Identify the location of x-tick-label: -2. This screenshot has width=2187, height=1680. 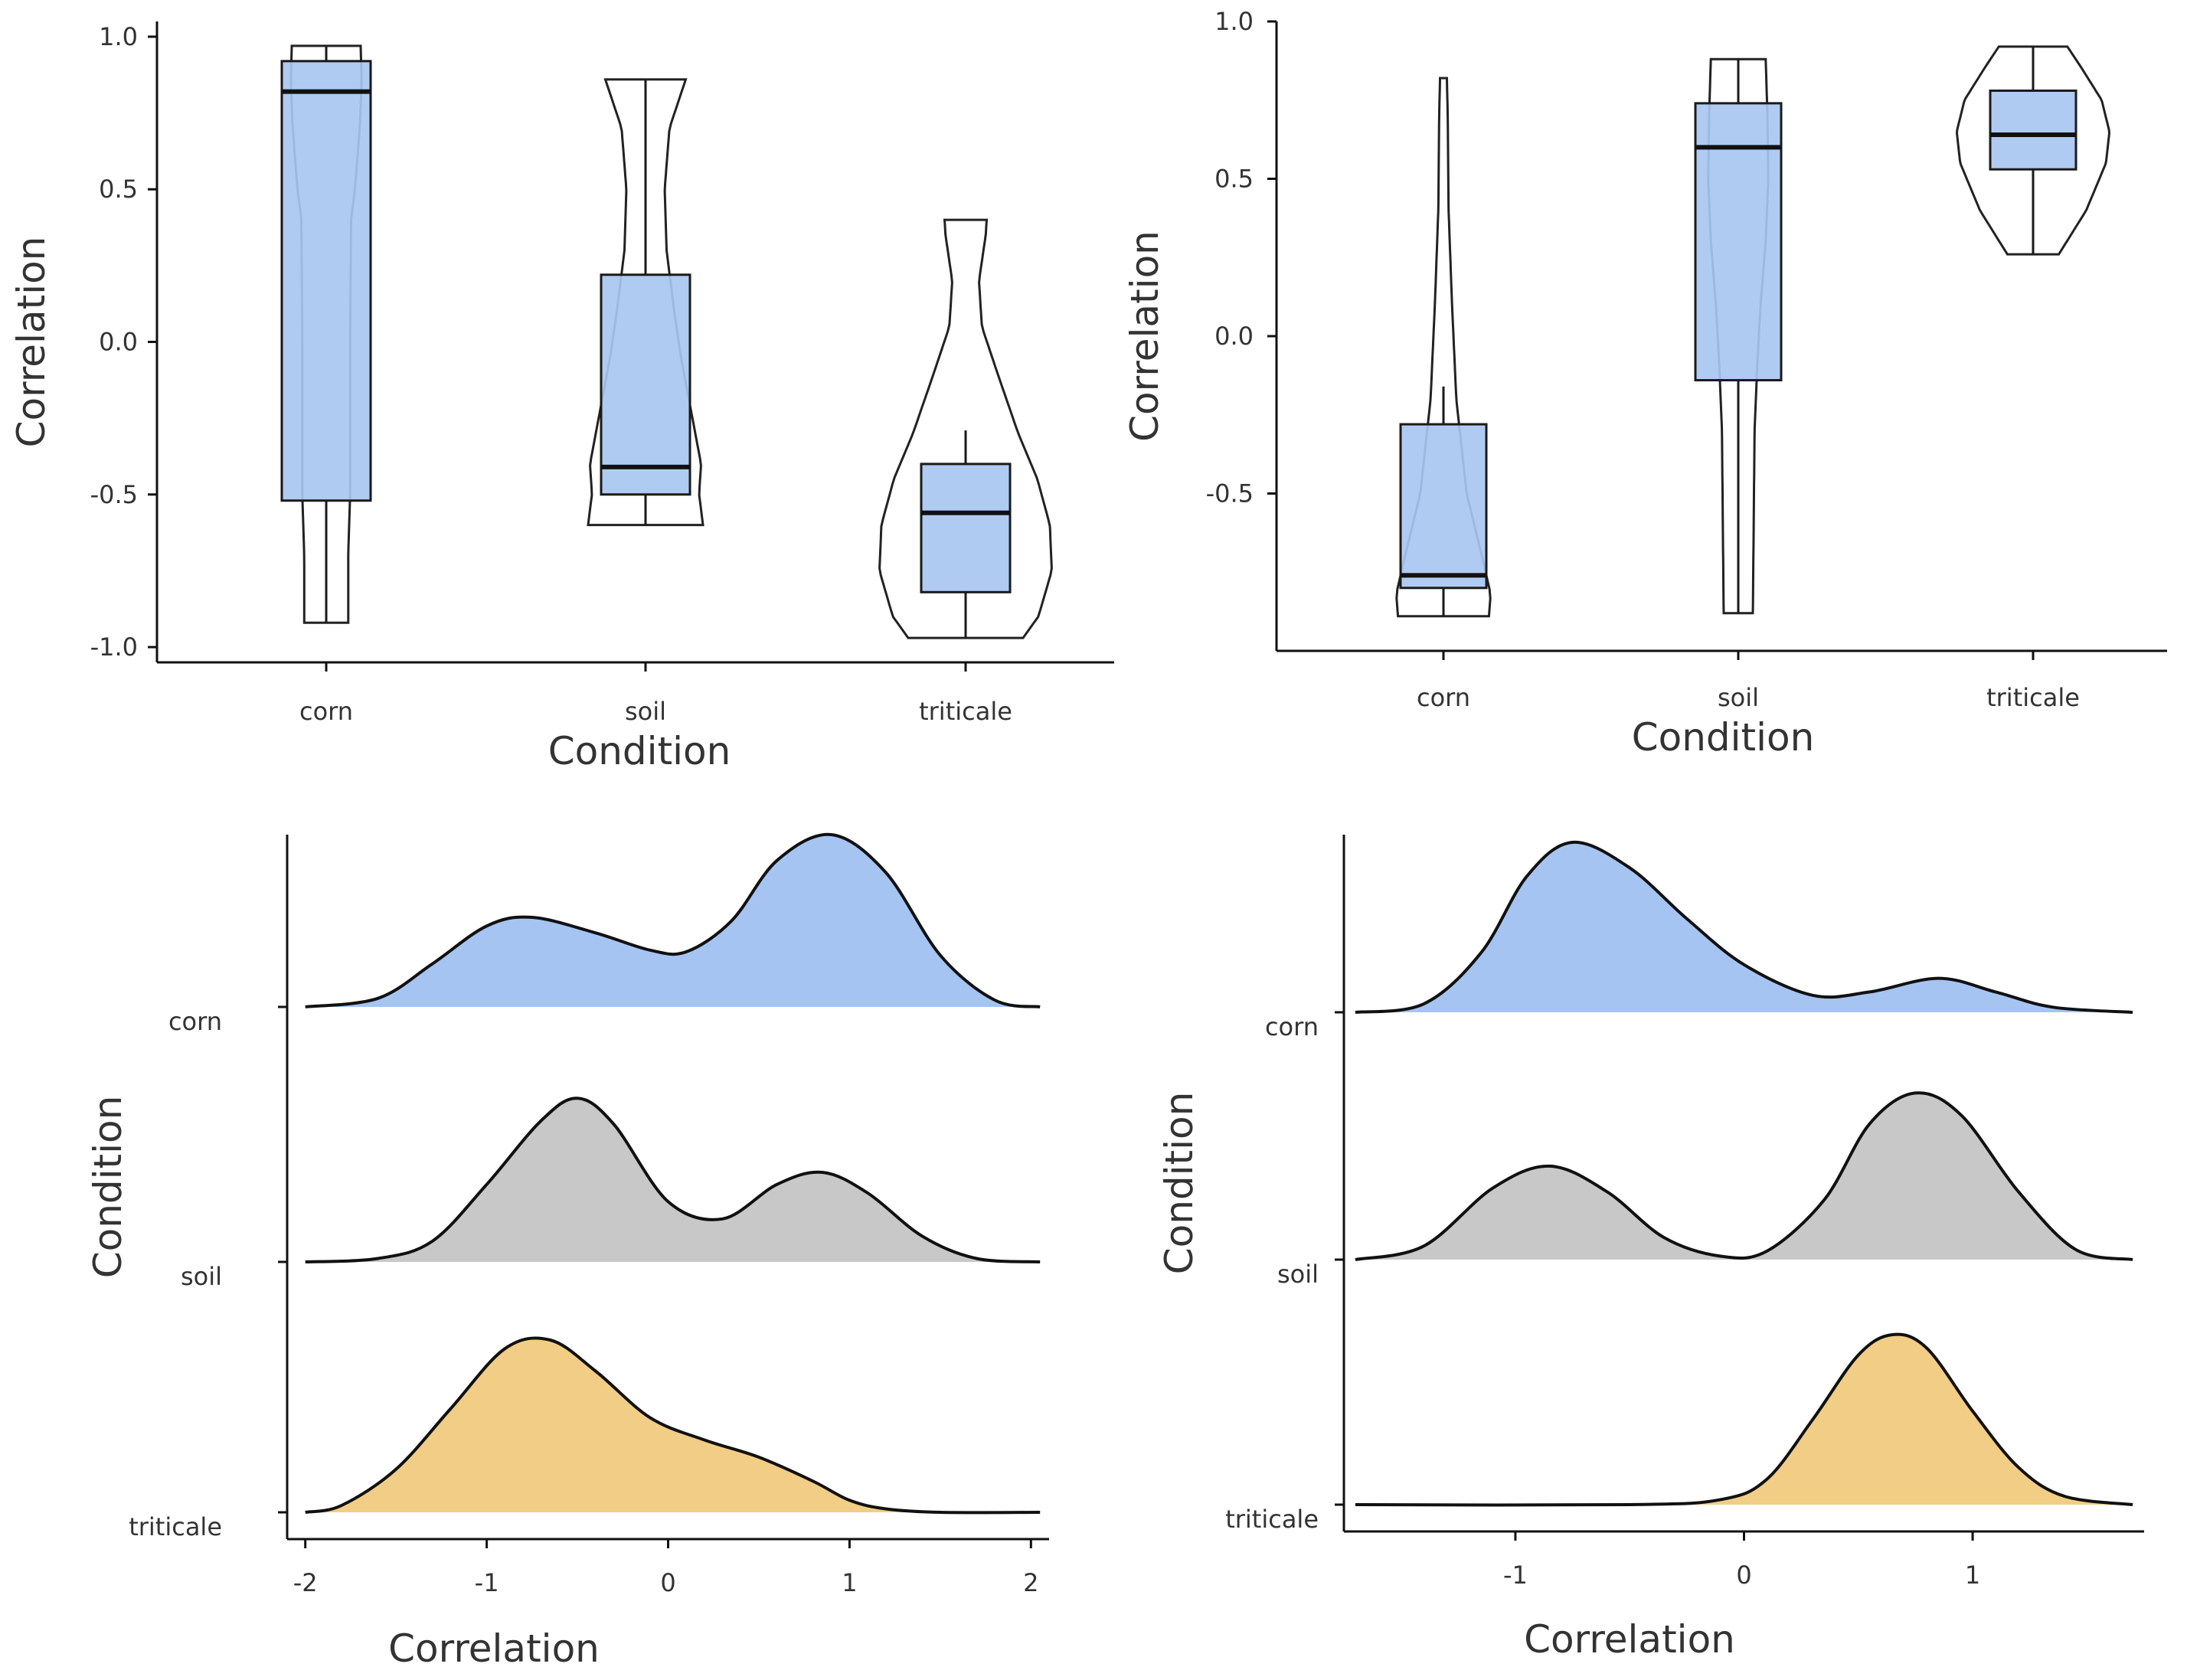
(305, 1583).